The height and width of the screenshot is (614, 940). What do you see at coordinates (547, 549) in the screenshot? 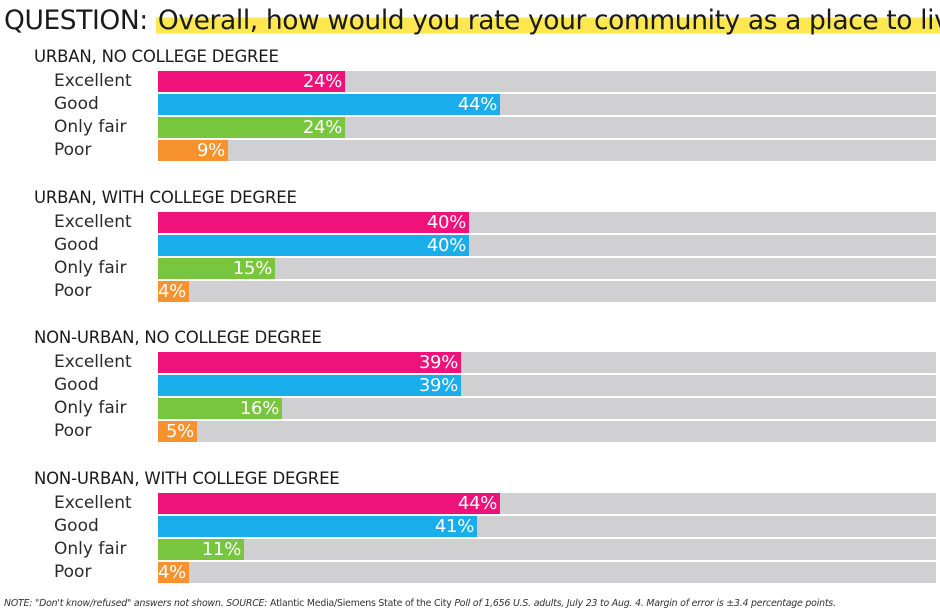
I see `bar-track: 11%` at bounding box center [547, 549].